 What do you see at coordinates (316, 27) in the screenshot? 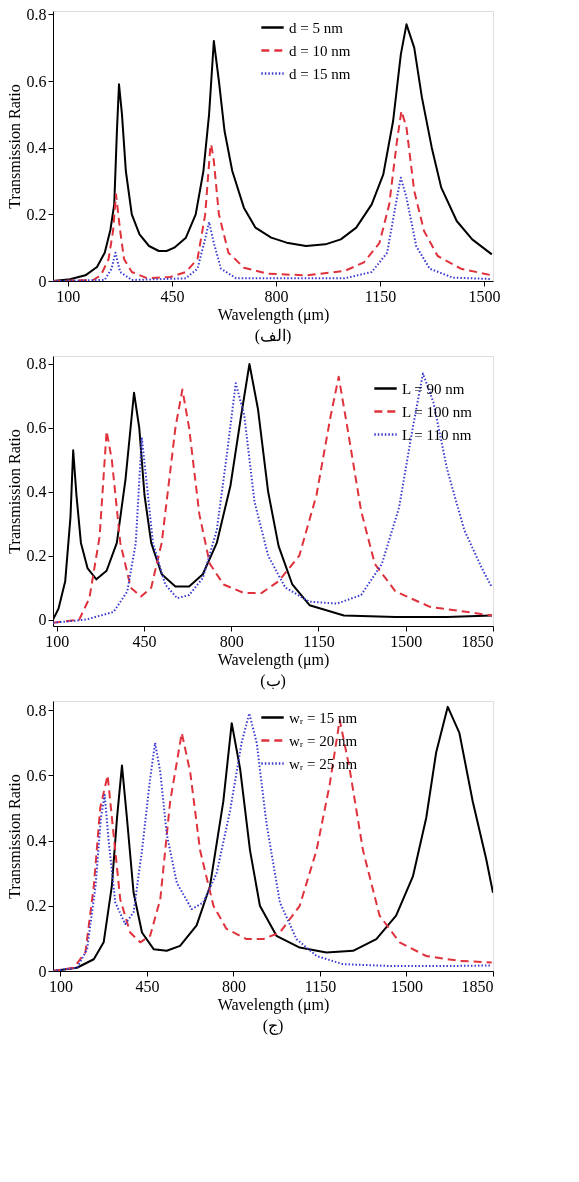
I see `legend-label: d = 5 nm` at bounding box center [316, 27].